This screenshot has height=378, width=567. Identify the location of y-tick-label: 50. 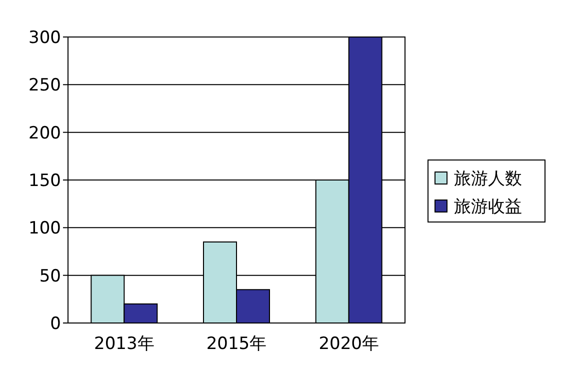
(50, 276).